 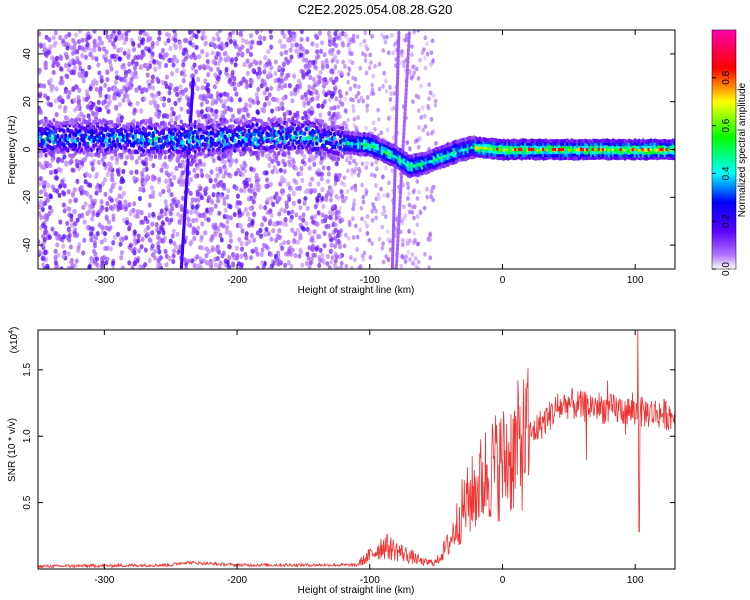 I want to click on figure-title: C2E2.2025.054.08.28.G20, so click(x=375, y=9).